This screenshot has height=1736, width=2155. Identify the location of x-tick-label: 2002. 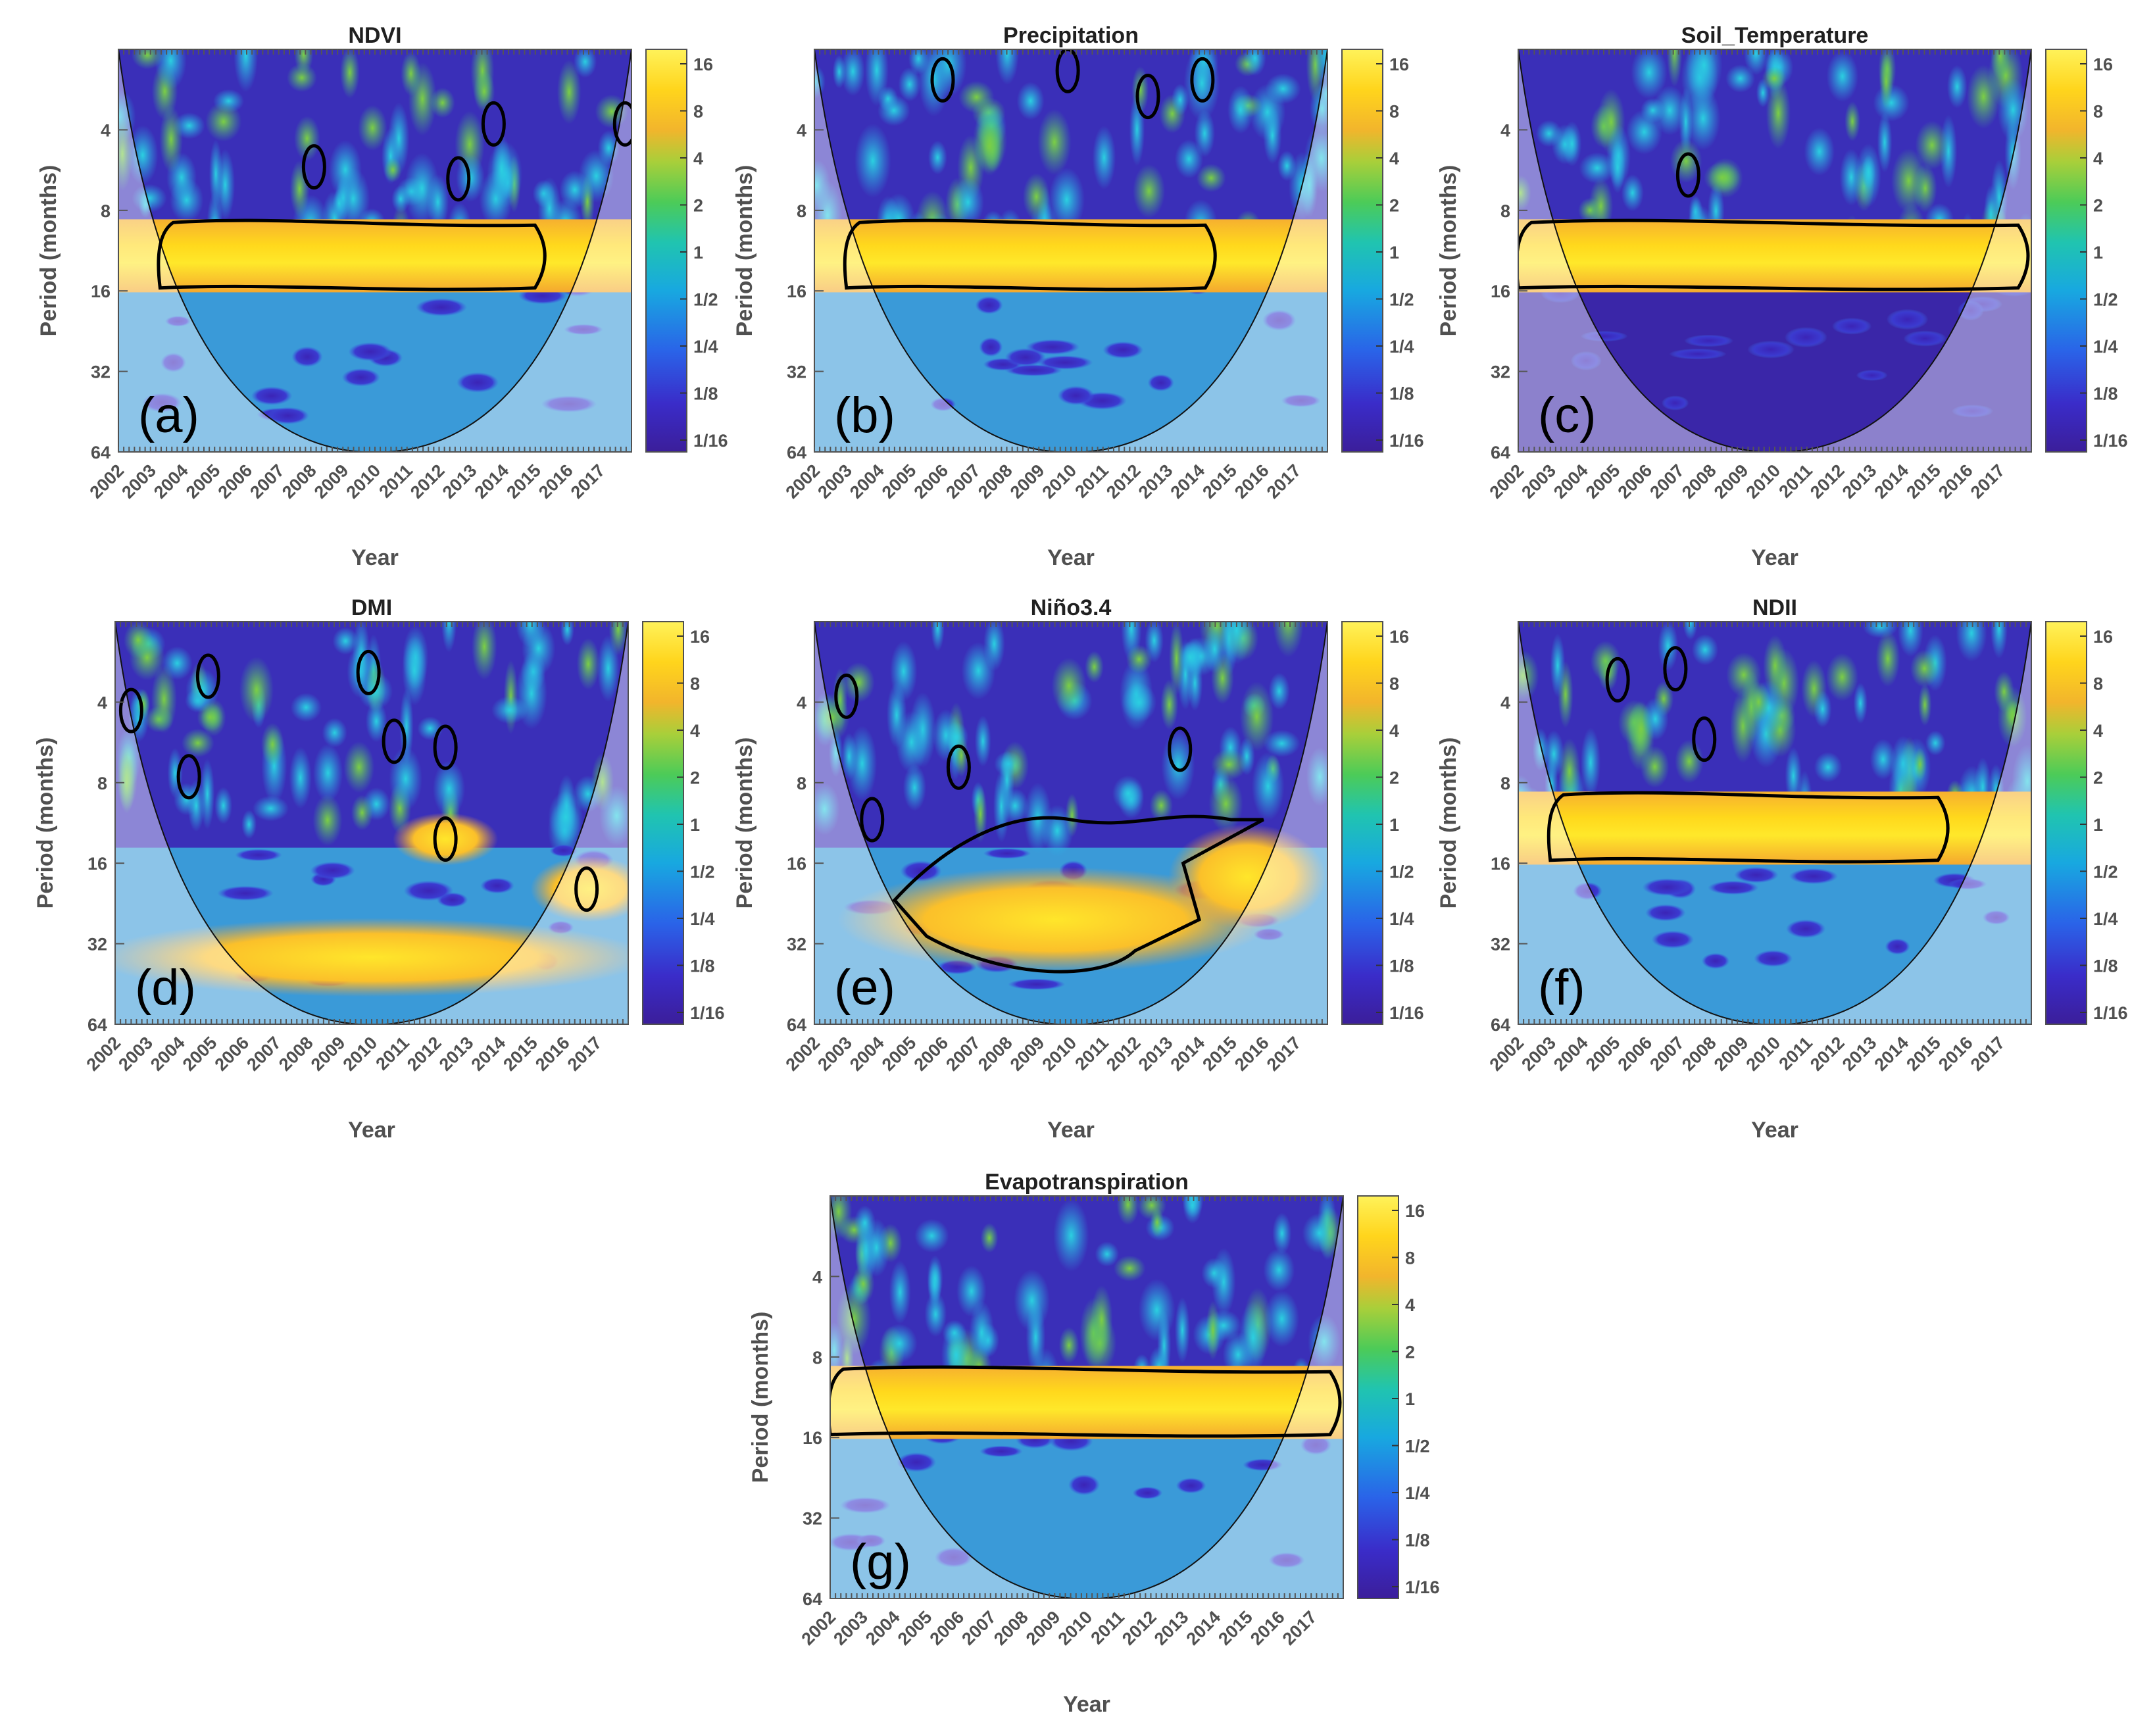
(819, 1628).